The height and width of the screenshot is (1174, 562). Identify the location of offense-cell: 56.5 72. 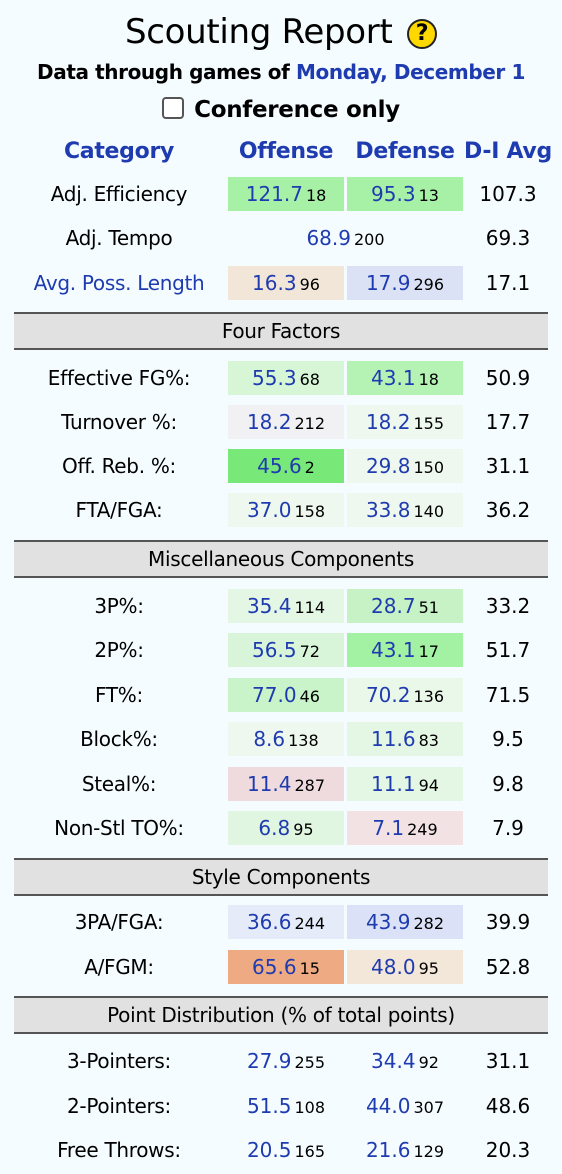
(286, 650).